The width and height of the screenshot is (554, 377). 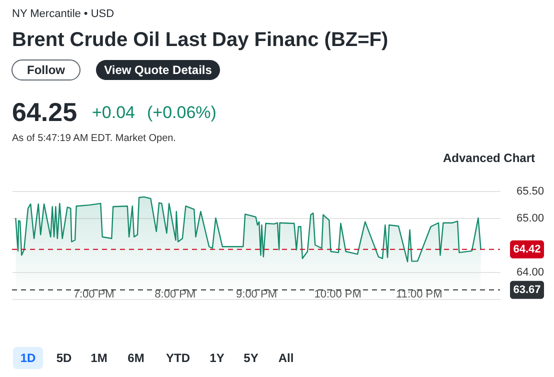 I want to click on x-tick-label: 9:00 PM, so click(x=256, y=294).